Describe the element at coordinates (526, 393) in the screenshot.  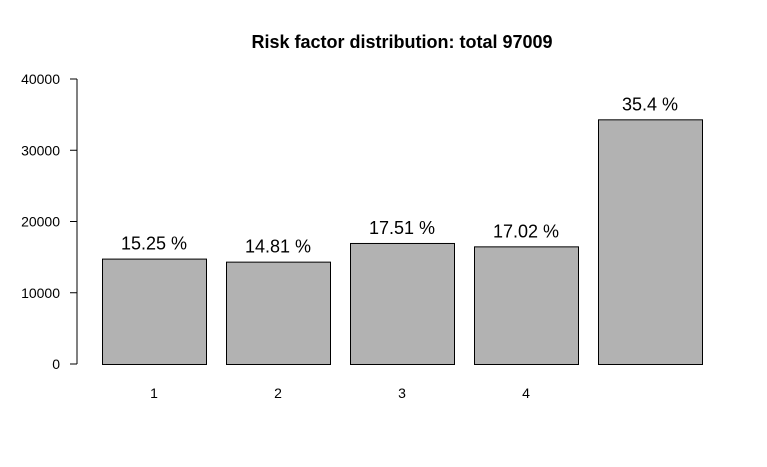
I see `x-tick-label: 4` at that location.